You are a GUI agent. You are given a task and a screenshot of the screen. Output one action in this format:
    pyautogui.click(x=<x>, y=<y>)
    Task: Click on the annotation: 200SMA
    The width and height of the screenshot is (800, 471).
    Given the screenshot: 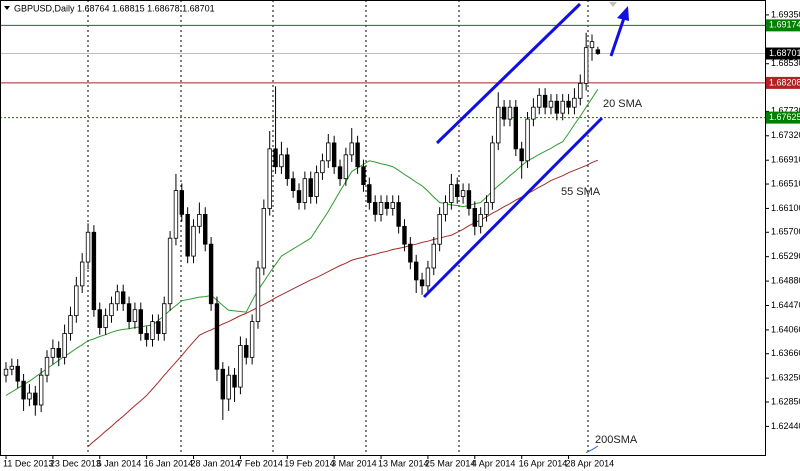 What is the action you would take?
    pyautogui.click(x=616, y=440)
    